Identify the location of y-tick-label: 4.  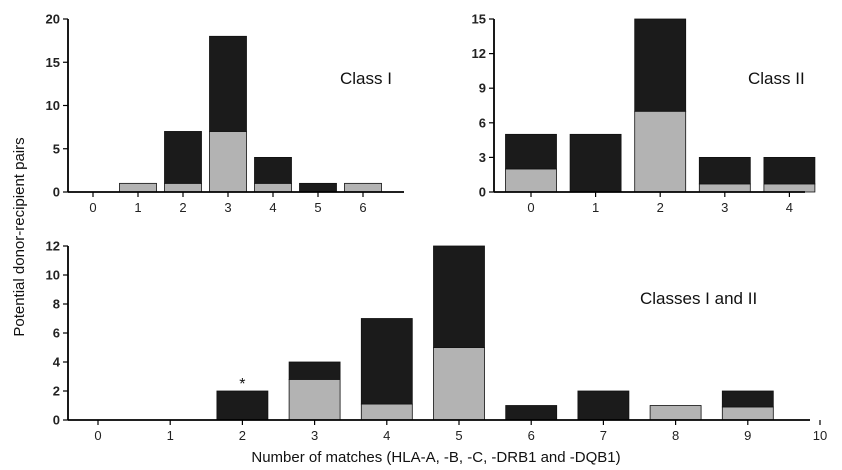
(57, 362).